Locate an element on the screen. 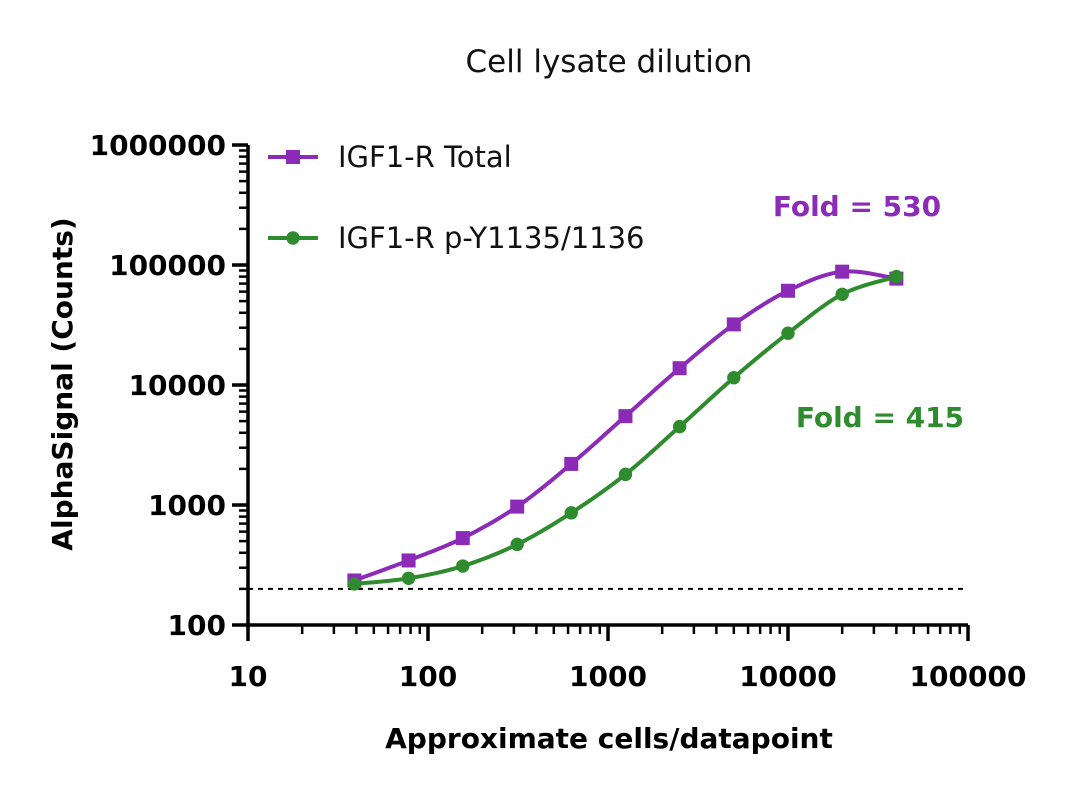  x-tick-label: 100000 is located at coordinates (968, 676).